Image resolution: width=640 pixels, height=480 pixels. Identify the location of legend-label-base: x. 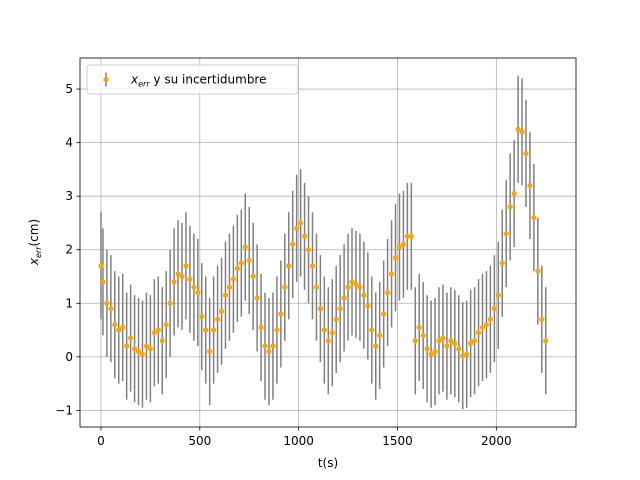
(134, 80).